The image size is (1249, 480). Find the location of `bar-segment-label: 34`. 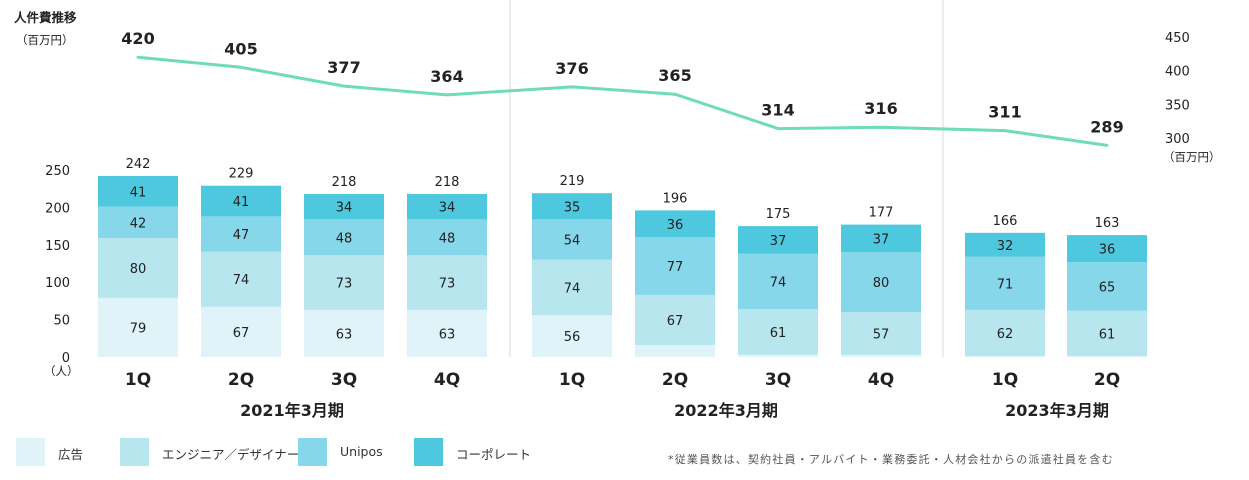

bar-segment-label: 34 is located at coordinates (447, 208).